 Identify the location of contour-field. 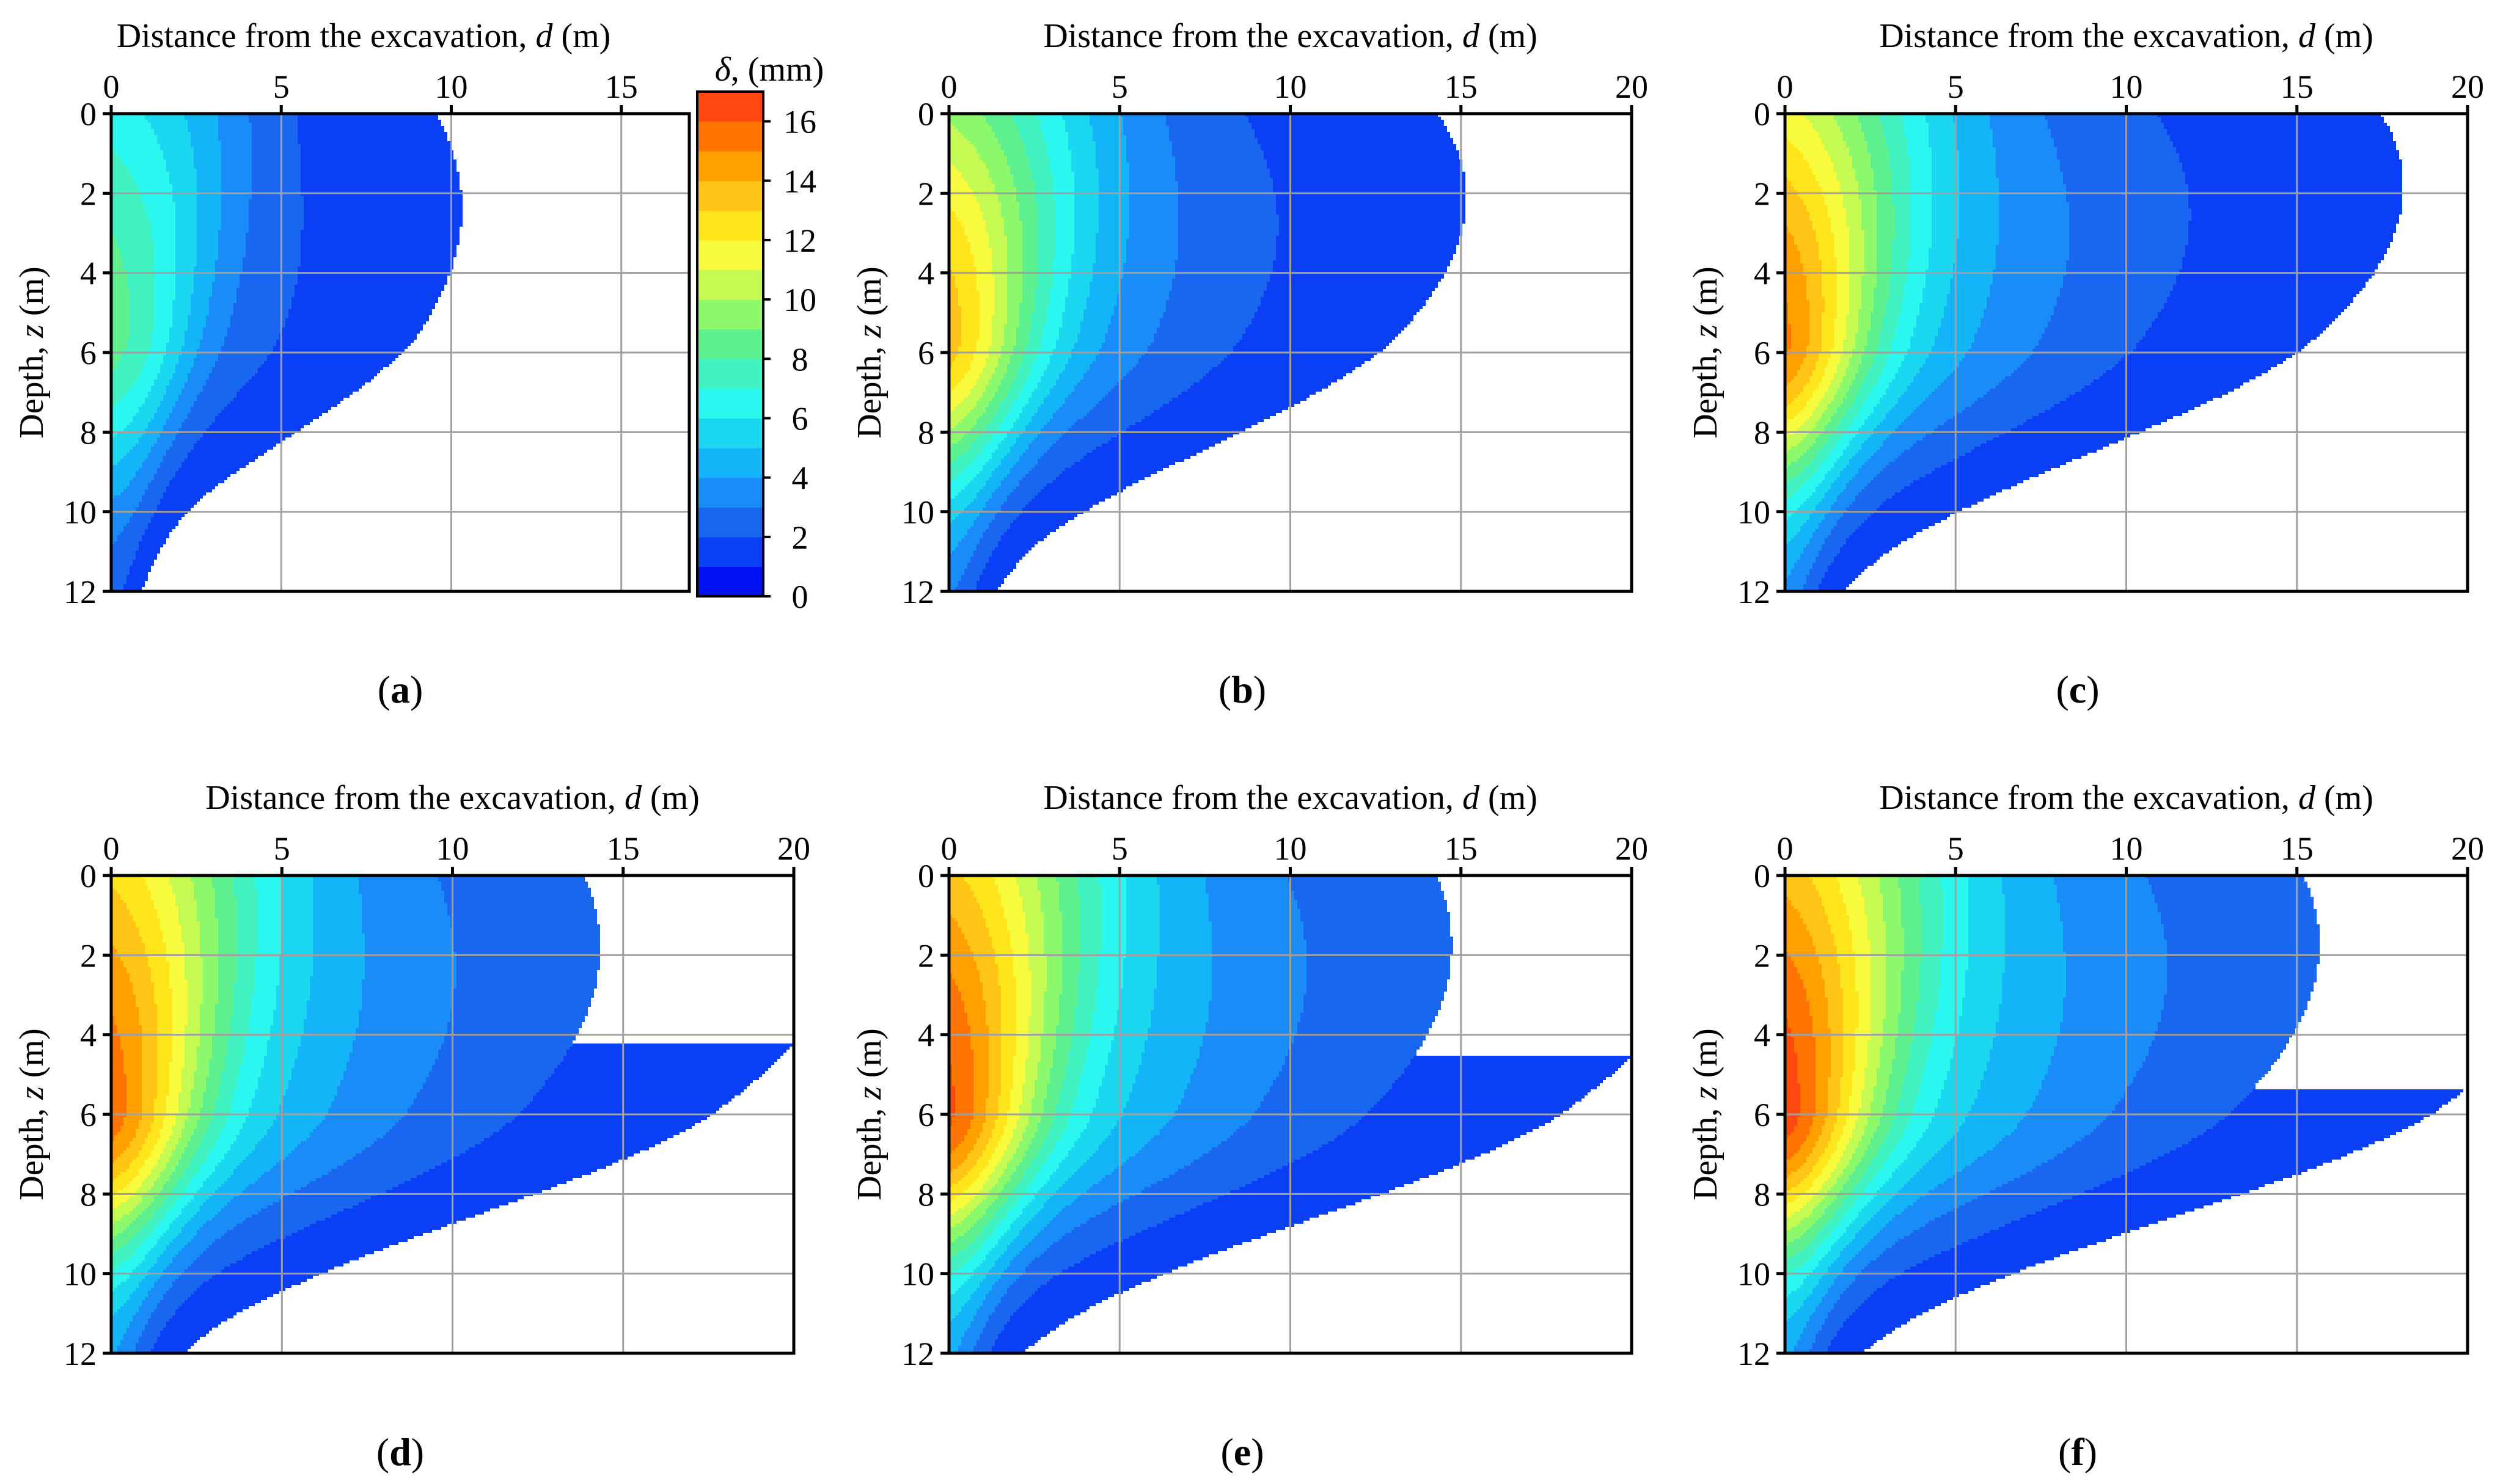
(2124, 1114).